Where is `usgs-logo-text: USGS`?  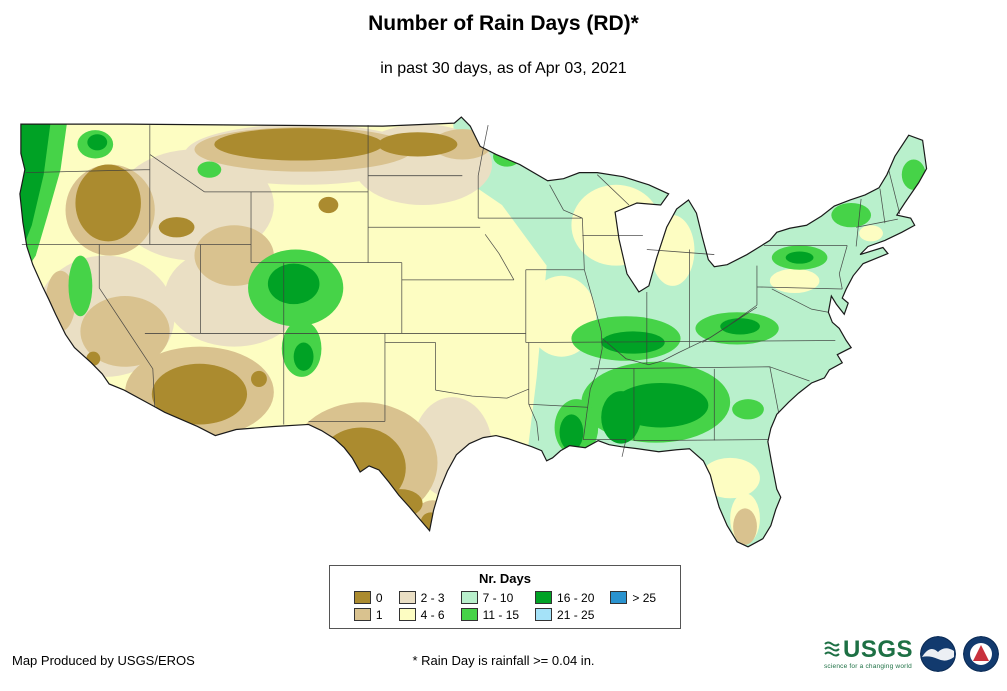 usgs-logo-text: USGS is located at coordinates (877, 650).